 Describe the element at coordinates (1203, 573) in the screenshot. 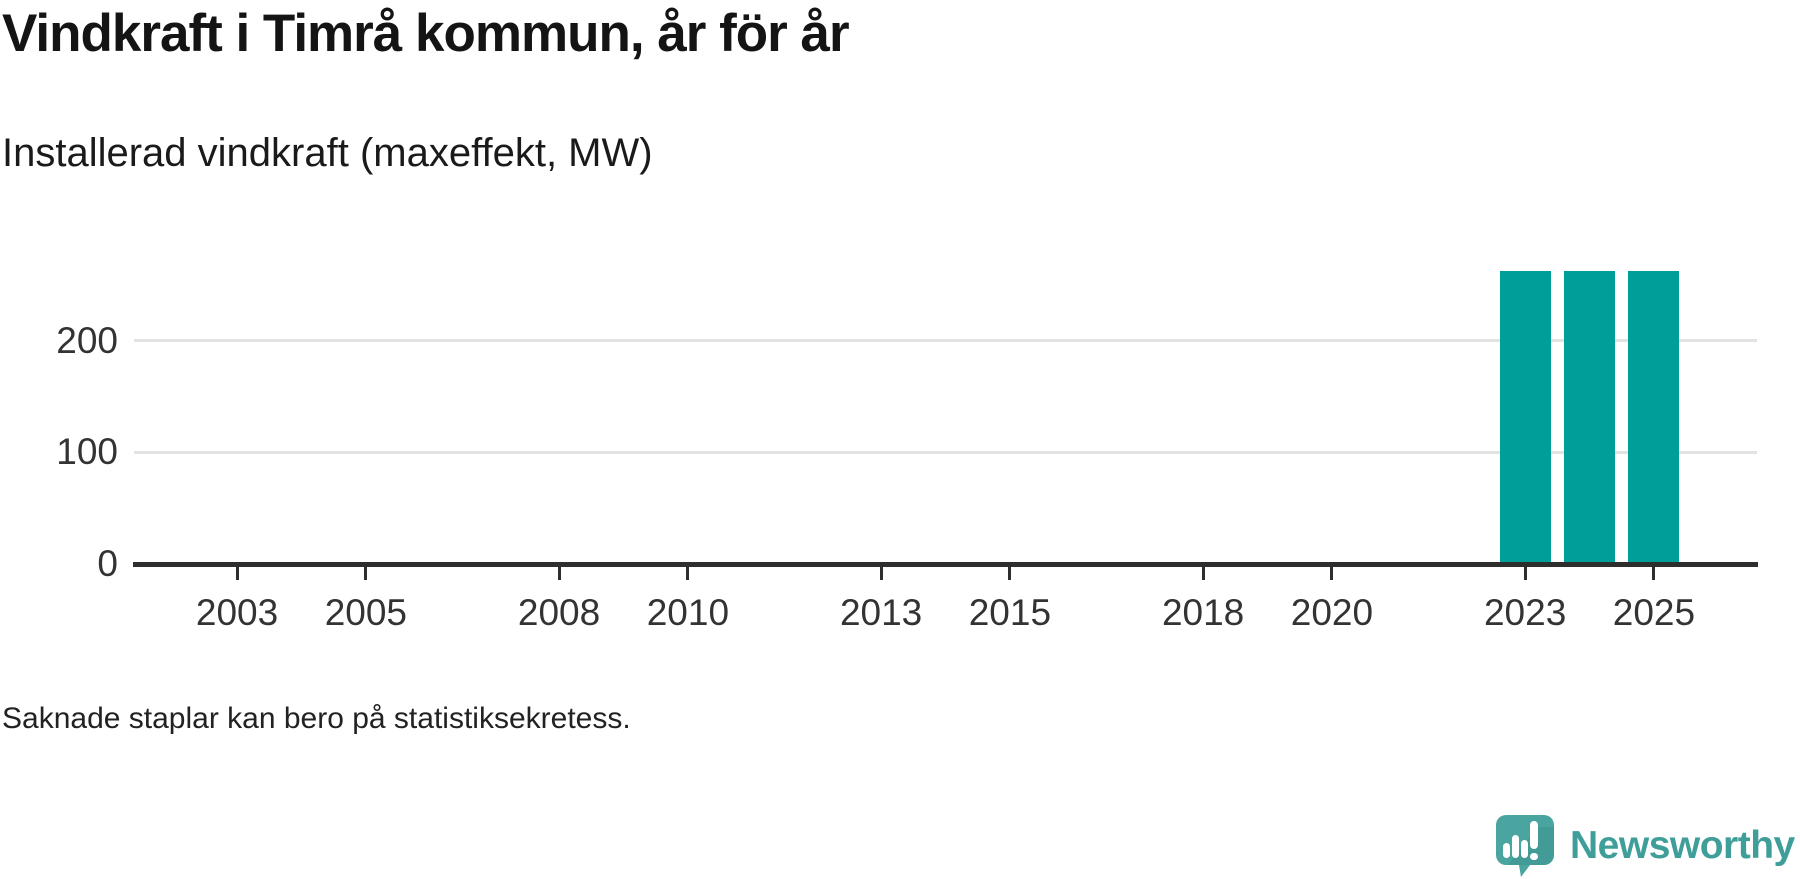

I see `x-axis-tick-2018` at that location.